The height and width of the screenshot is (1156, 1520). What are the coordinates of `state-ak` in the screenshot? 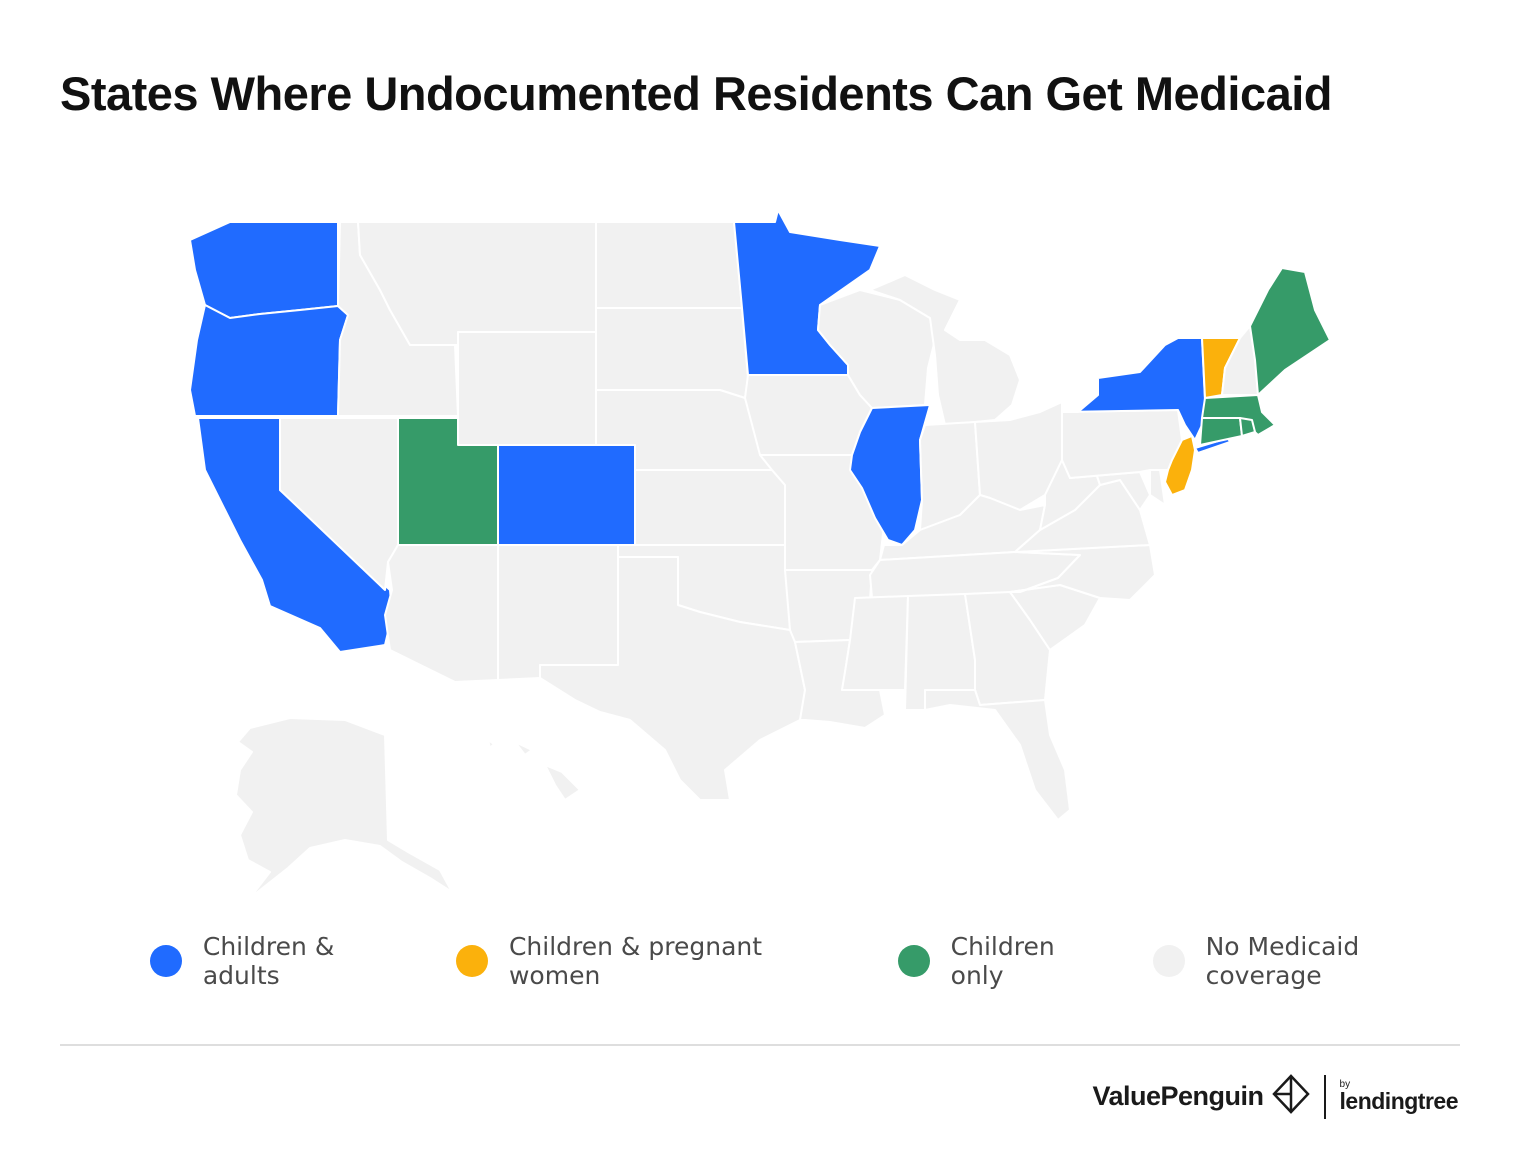 It's located at (344, 808).